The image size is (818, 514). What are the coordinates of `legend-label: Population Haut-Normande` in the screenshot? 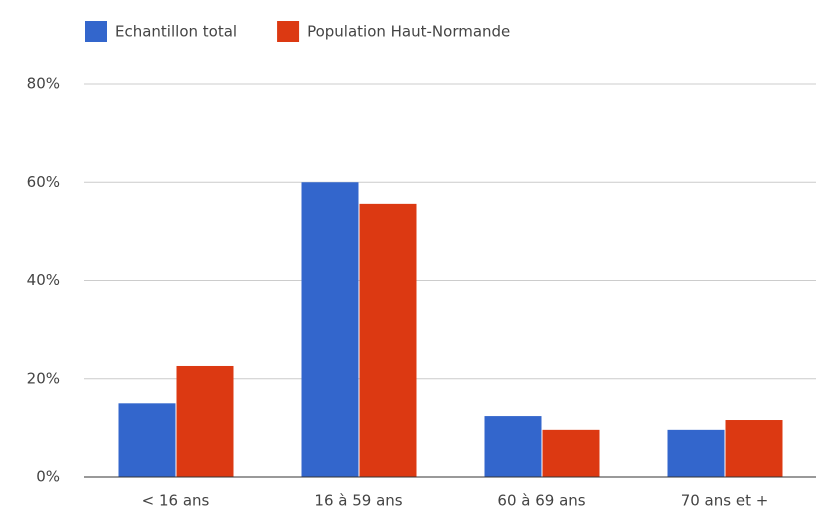 It's located at (408, 32).